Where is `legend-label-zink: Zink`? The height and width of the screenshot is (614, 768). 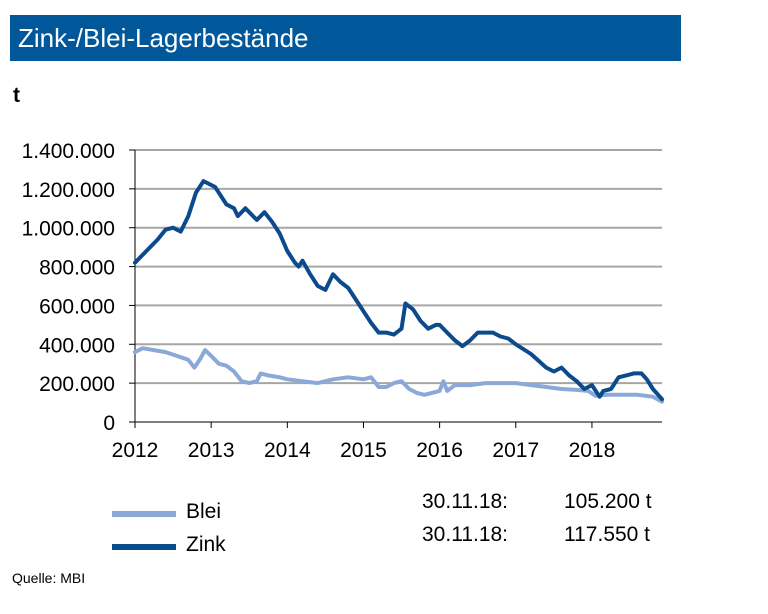 legend-label-zink: Zink is located at coordinates (206, 544).